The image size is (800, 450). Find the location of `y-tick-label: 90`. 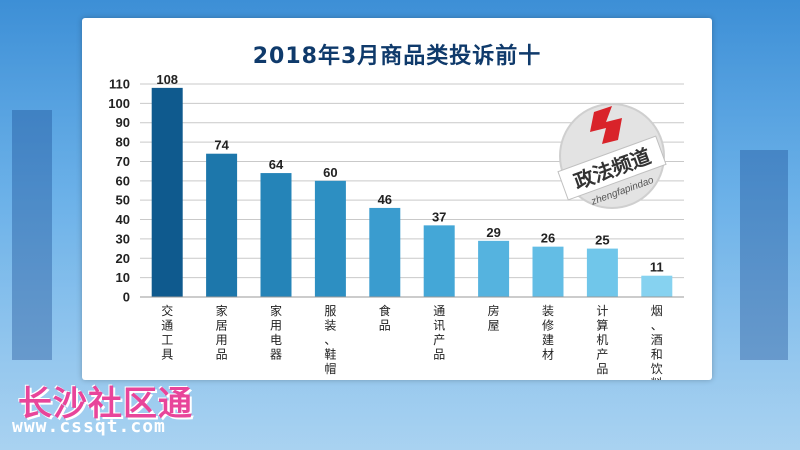

y-tick-label: 90 is located at coordinates (123, 122).